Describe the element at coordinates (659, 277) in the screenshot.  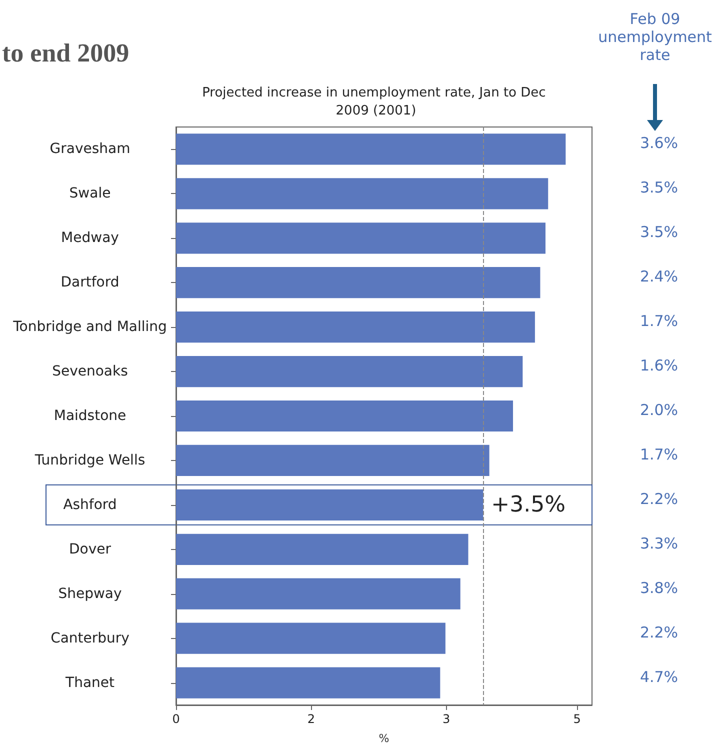
I see `text: 2.4%` at that location.